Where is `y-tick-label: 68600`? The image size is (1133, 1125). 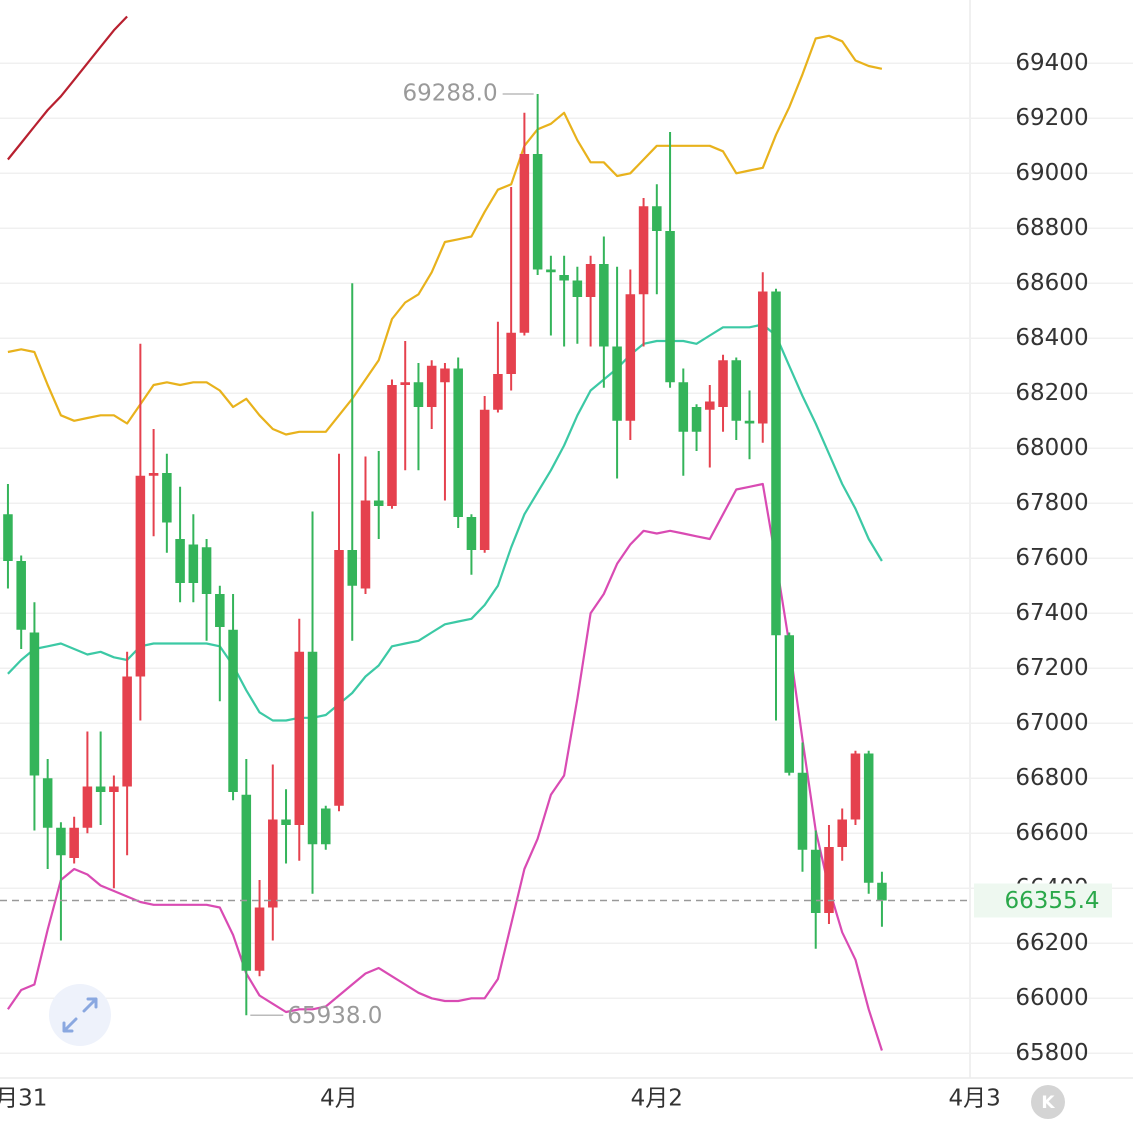 y-tick-label: 68600 is located at coordinates (1051, 283).